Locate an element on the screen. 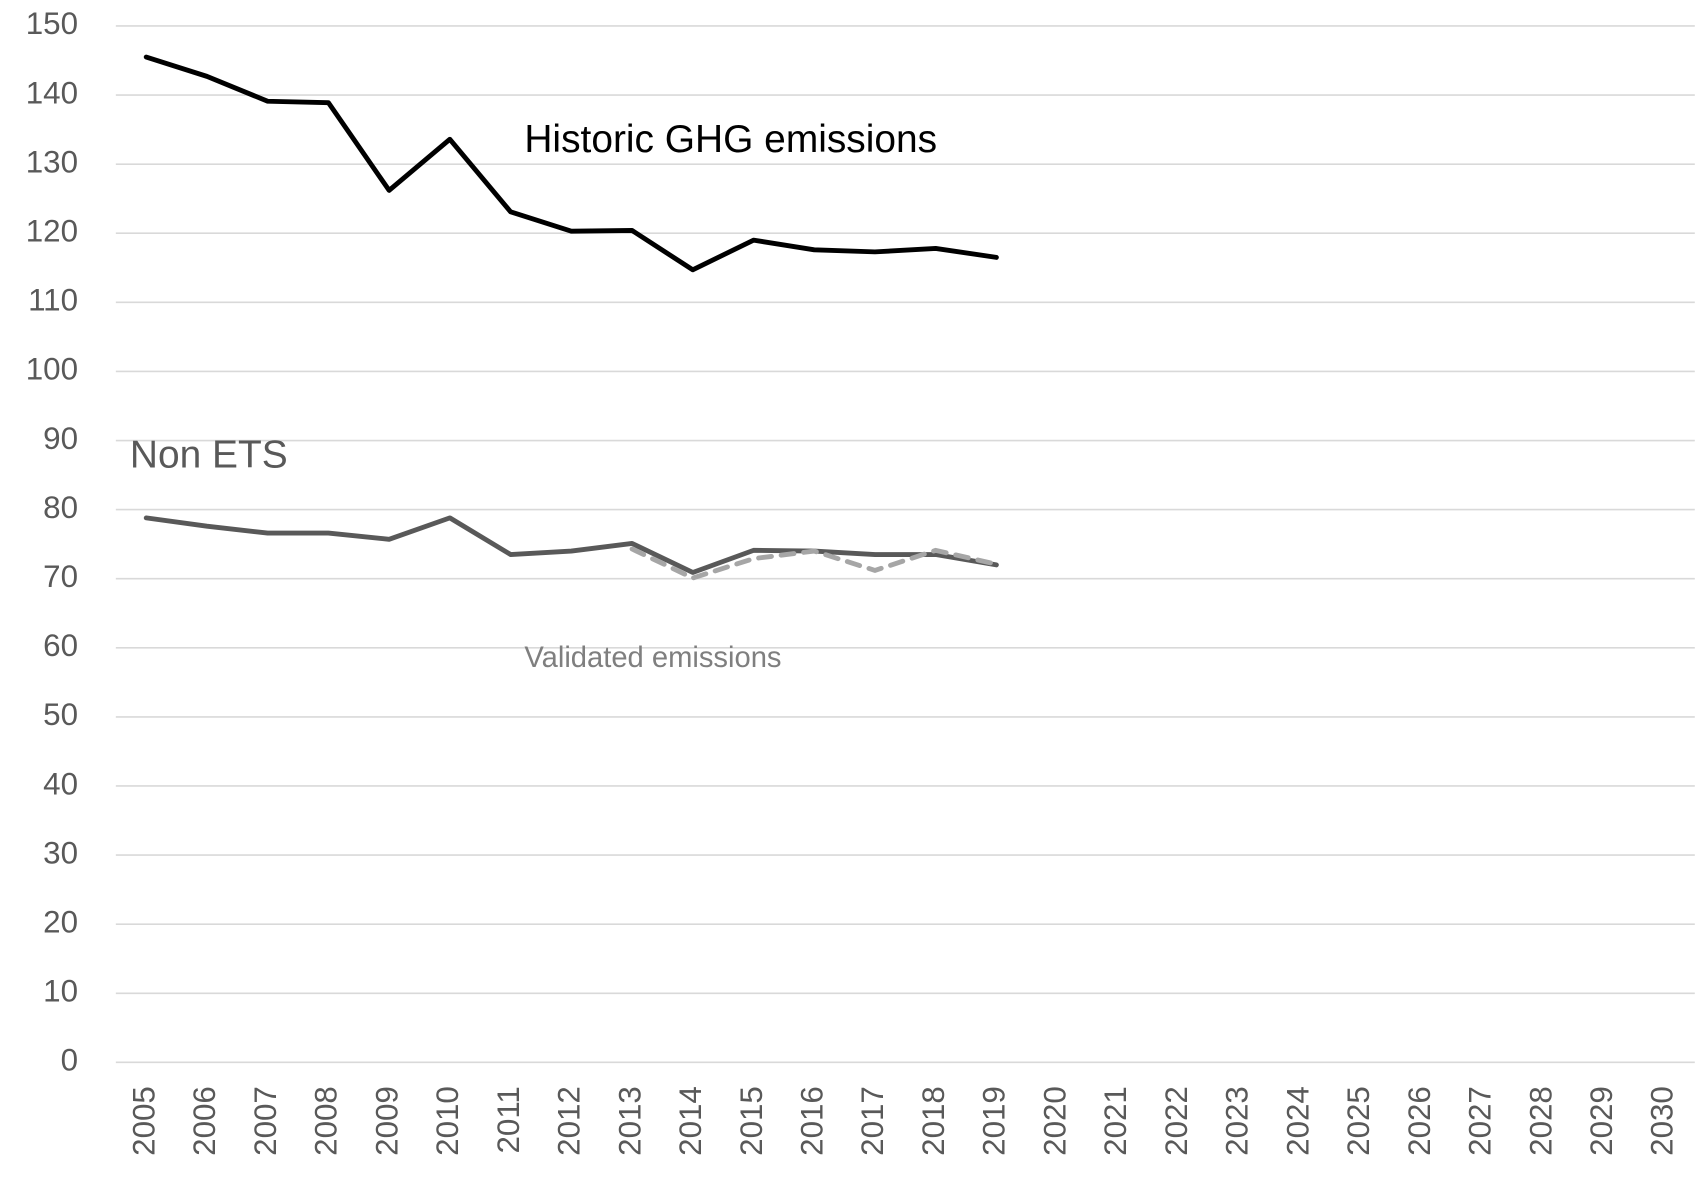  y-tick-label: 10 is located at coordinates (60, 991).